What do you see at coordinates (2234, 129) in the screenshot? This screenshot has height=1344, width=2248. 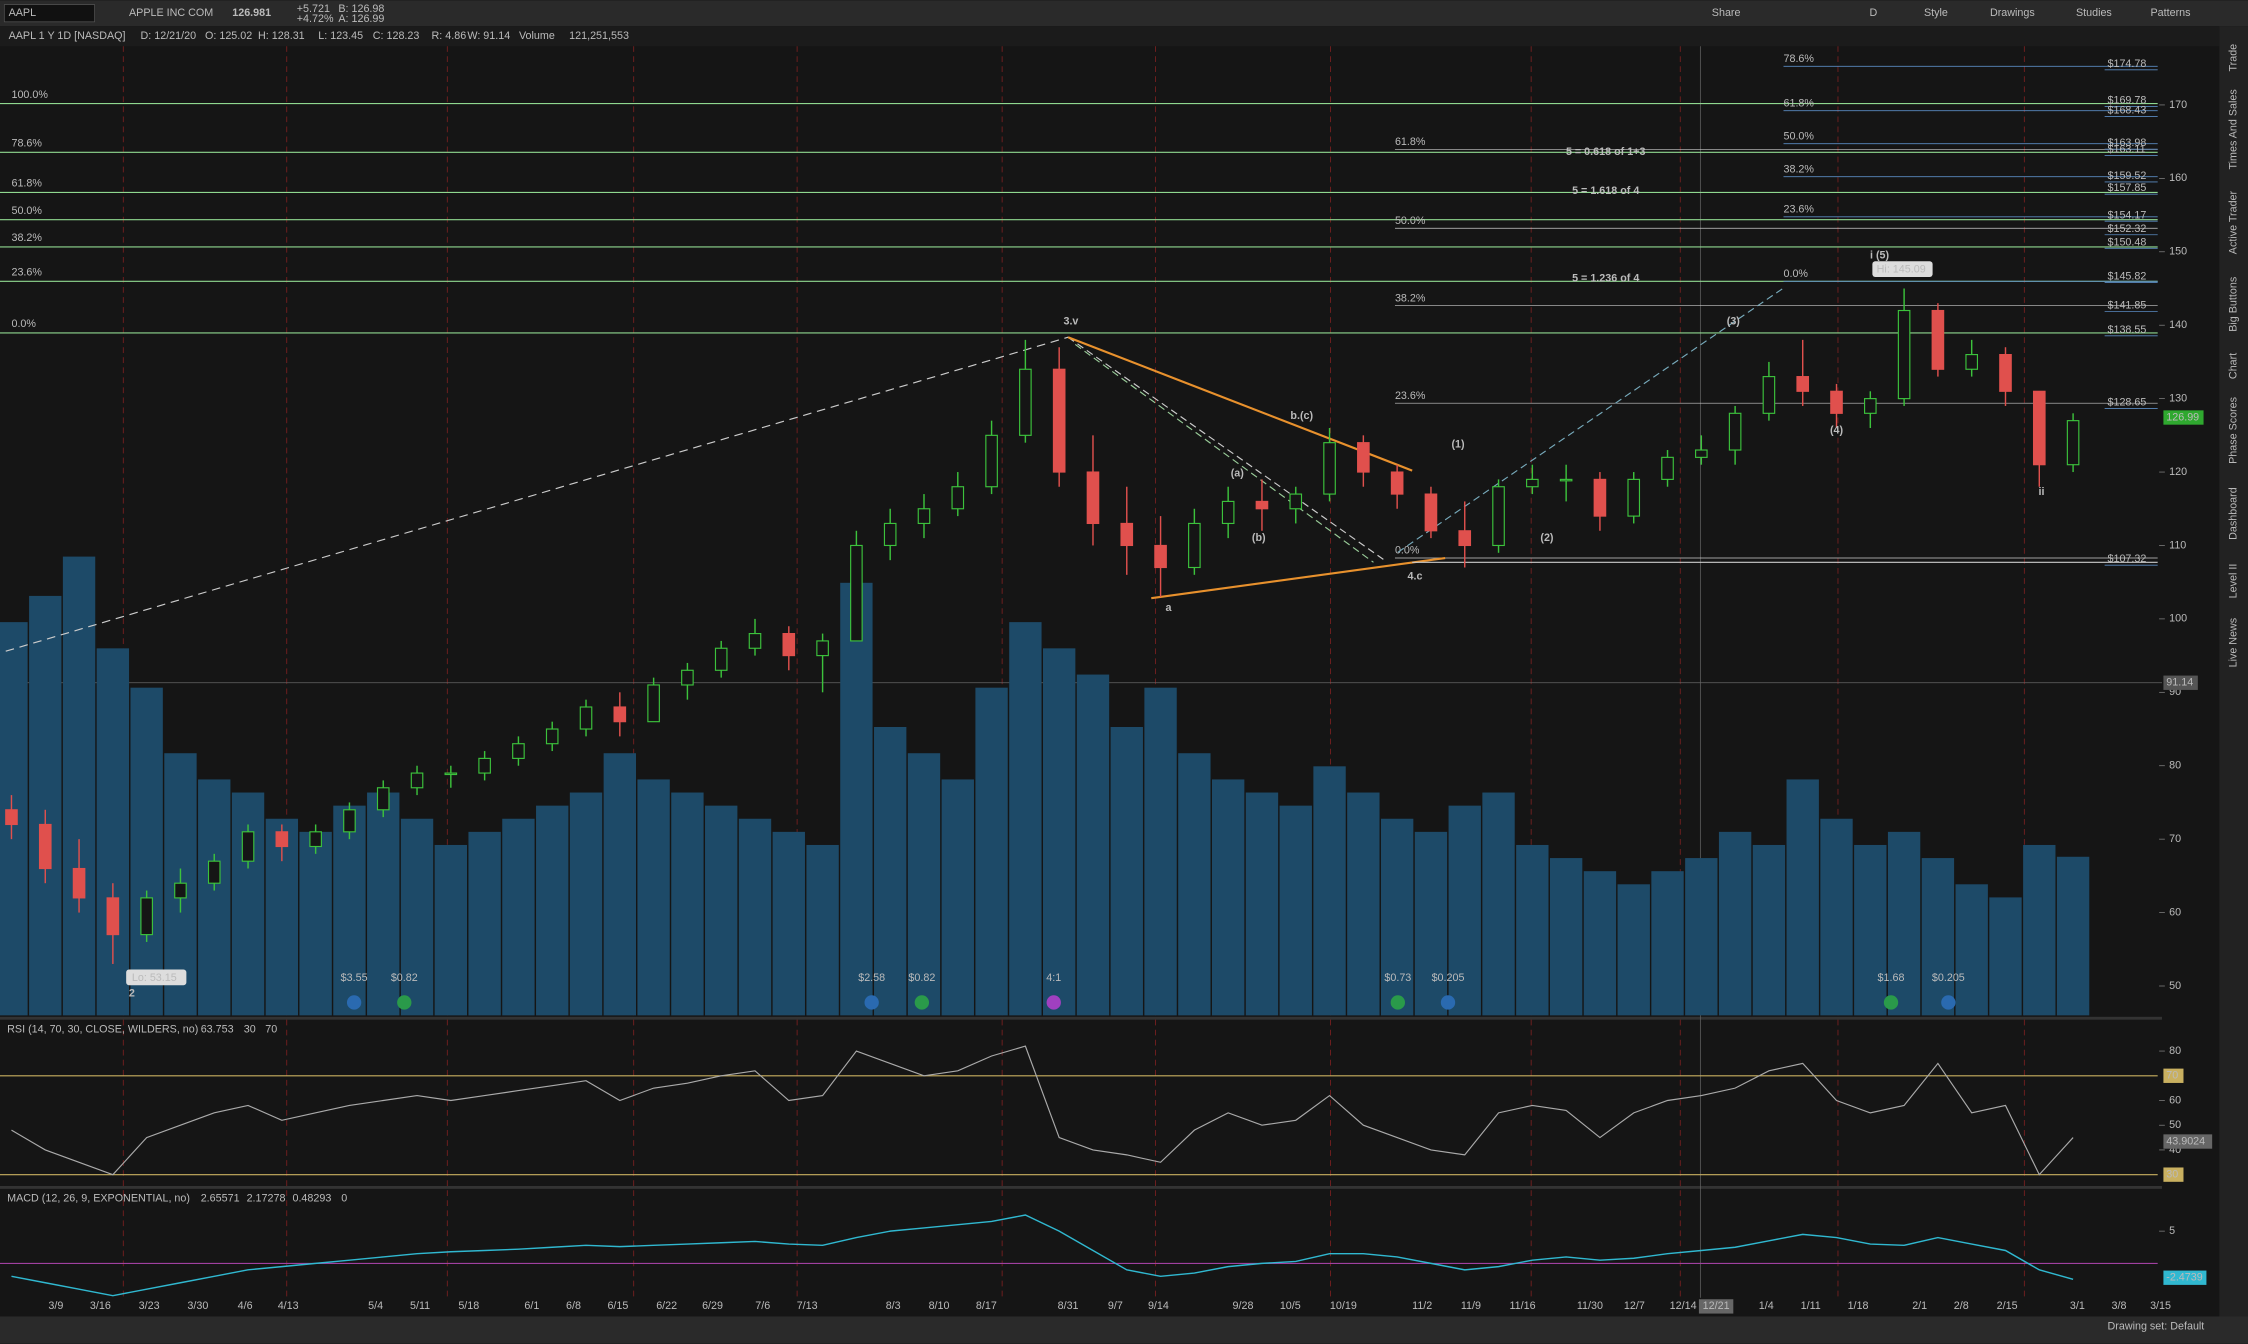 I see `side-tab: Times And Sales` at bounding box center [2234, 129].